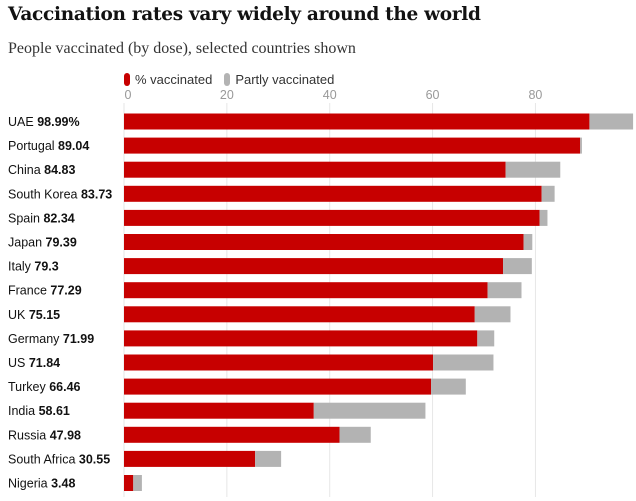 Image resolution: width=636 pixels, height=501 pixels. Describe the element at coordinates (333, 193) in the screenshot. I see `bar-vaccinated-south-korea` at that location.